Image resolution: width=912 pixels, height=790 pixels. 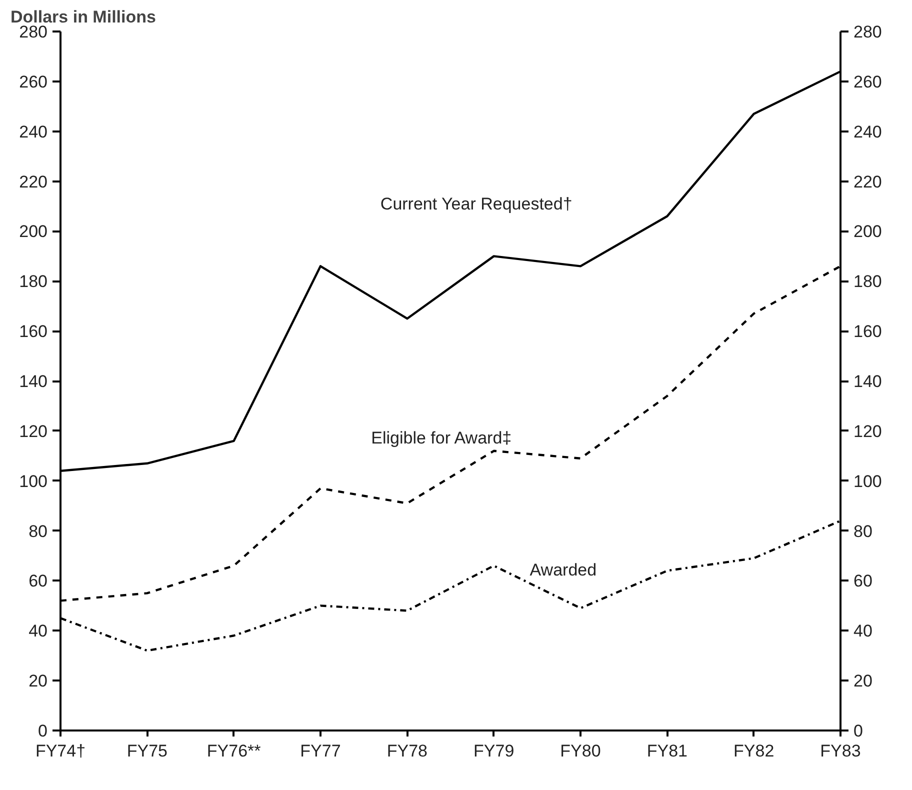 What do you see at coordinates (863, 681) in the screenshot?
I see `y2-tick-label: 20` at bounding box center [863, 681].